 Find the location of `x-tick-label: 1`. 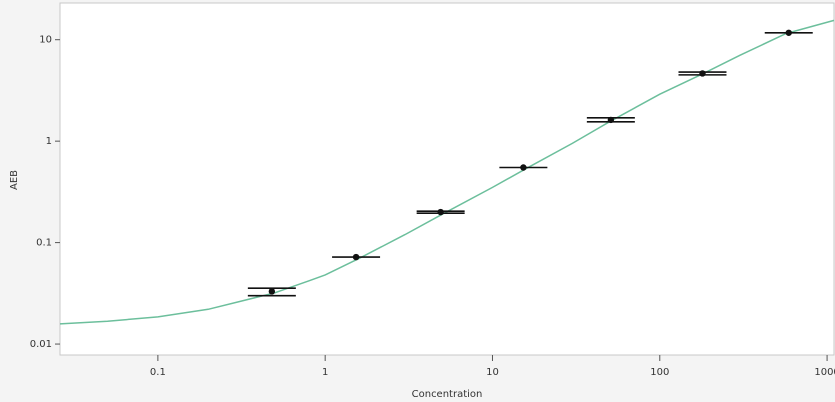

x-tick-label: 1 is located at coordinates (325, 372).